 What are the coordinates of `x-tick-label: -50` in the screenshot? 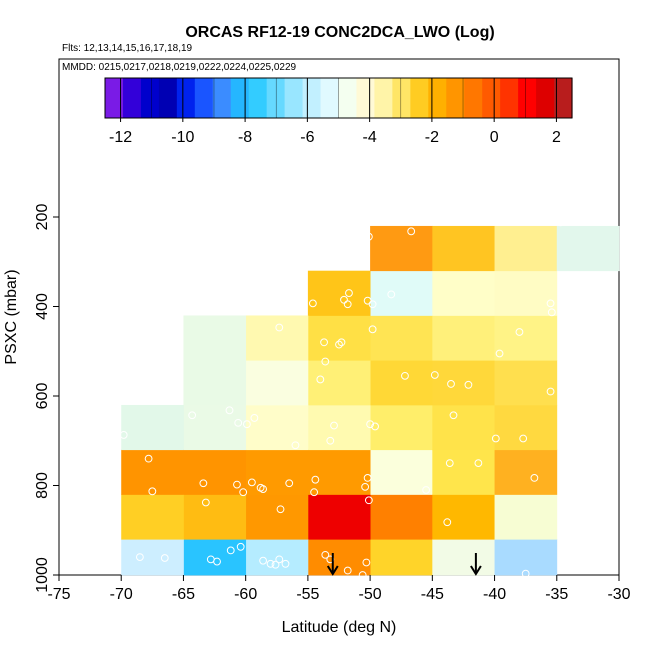 It's located at (370, 594).